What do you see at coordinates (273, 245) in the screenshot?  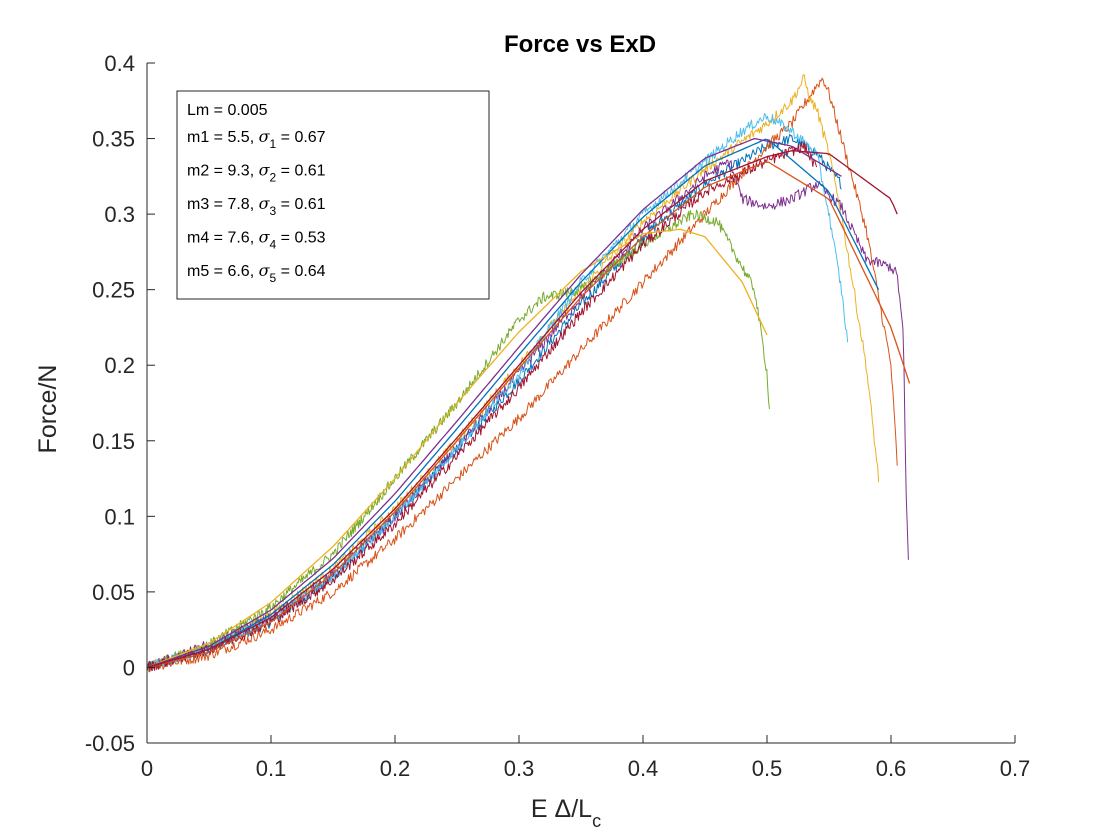 I see `sigma-subscript: 4` at bounding box center [273, 245].